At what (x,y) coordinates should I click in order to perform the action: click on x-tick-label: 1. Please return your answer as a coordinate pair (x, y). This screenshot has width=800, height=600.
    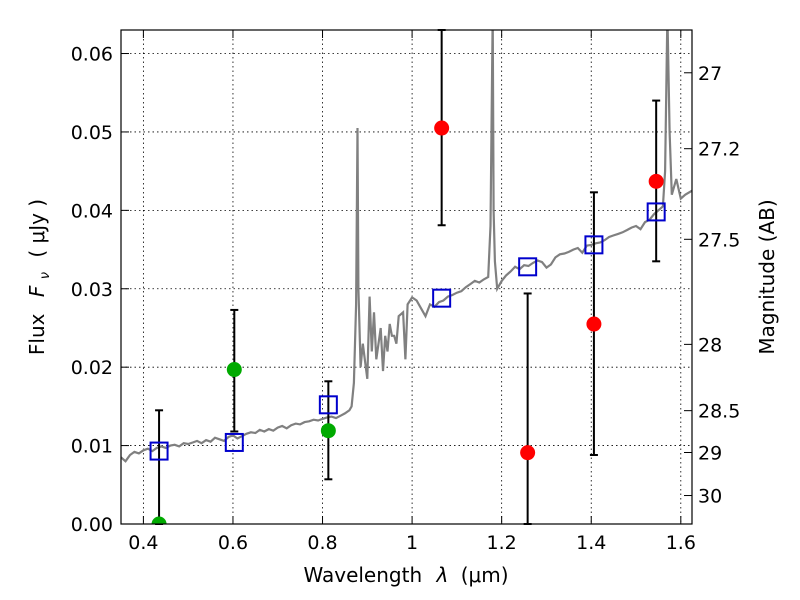
    Looking at the image, I should click on (412, 543).